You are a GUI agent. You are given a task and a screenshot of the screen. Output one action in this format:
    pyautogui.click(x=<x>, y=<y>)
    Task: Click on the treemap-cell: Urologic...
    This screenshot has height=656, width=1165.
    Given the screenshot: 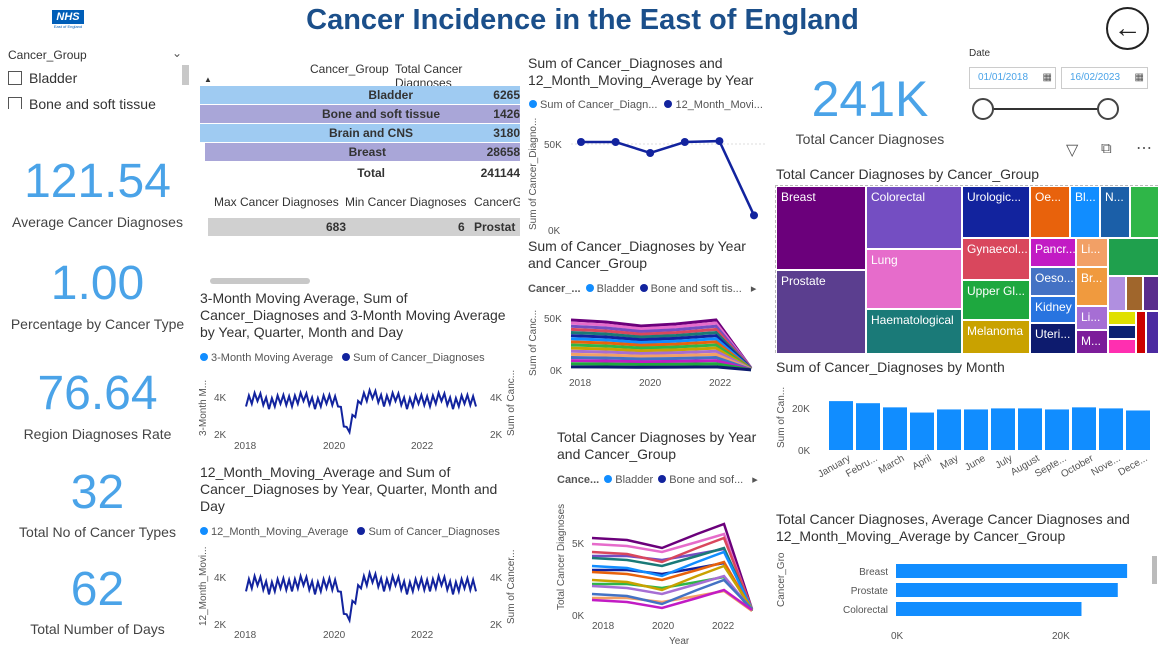 What is the action you would take?
    pyautogui.click(x=996, y=212)
    